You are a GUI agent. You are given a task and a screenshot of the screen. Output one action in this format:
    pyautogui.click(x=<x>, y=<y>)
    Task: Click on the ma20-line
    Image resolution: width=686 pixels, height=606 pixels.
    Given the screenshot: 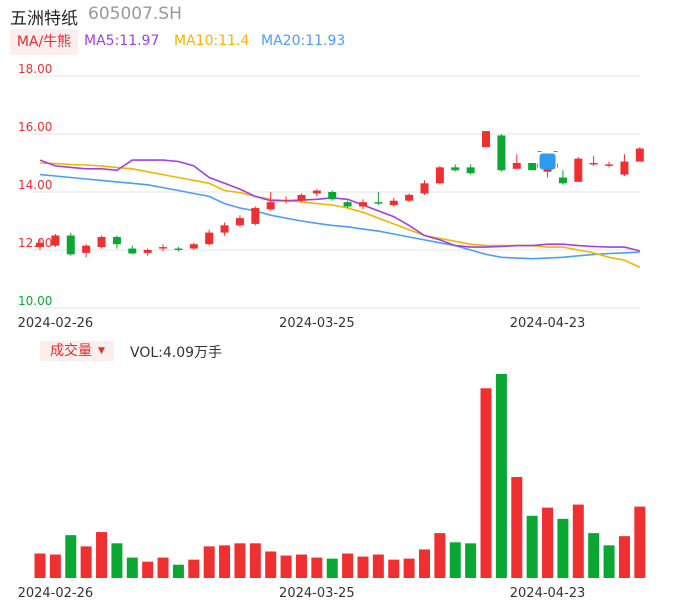 What is the action you would take?
    pyautogui.click(x=339, y=216)
    